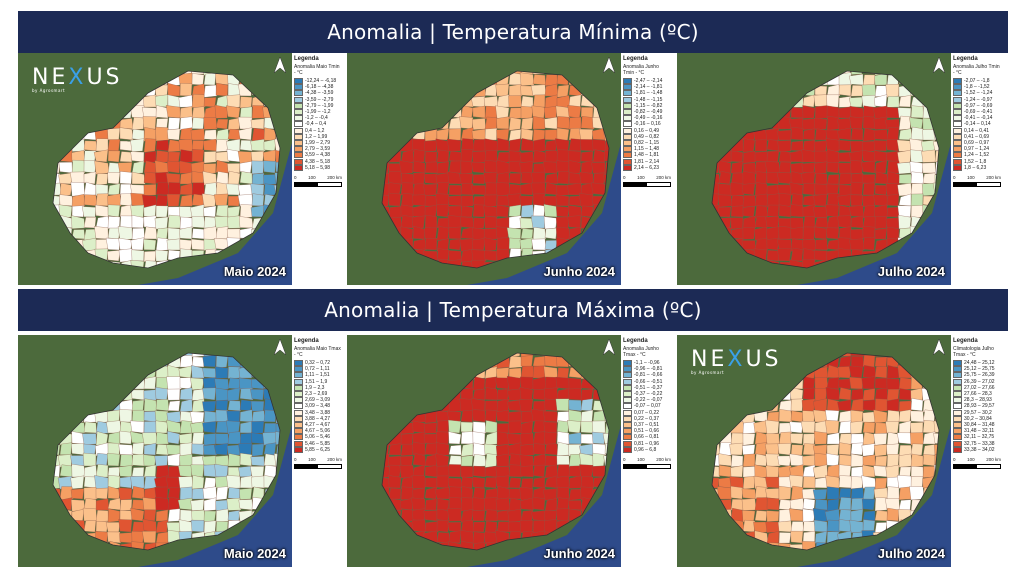  What do you see at coordinates (318, 381) in the screenshot?
I see `legend-item: 1,51 – 1,9` at bounding box center [318, 381].